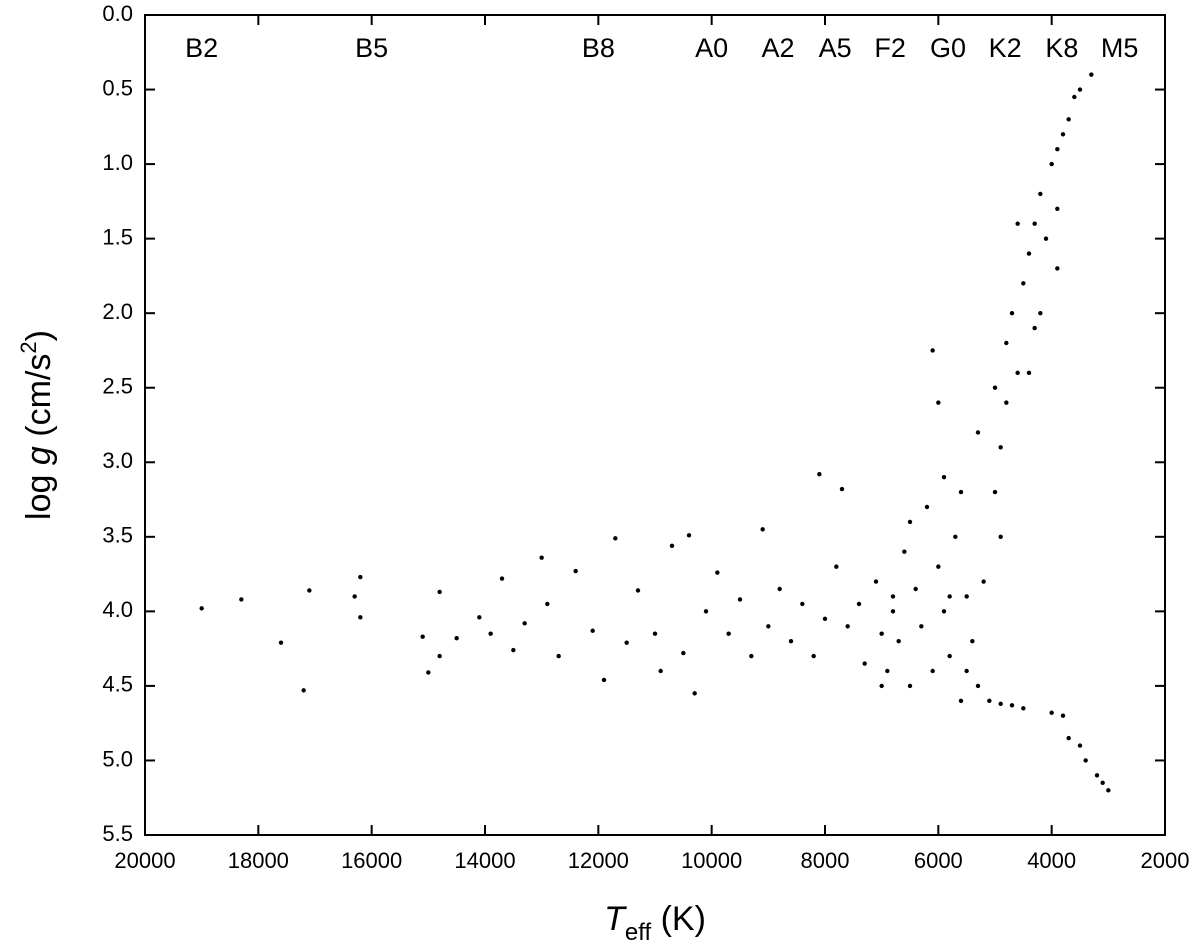  I want to click on y-label-part: log, so click(39, 492).